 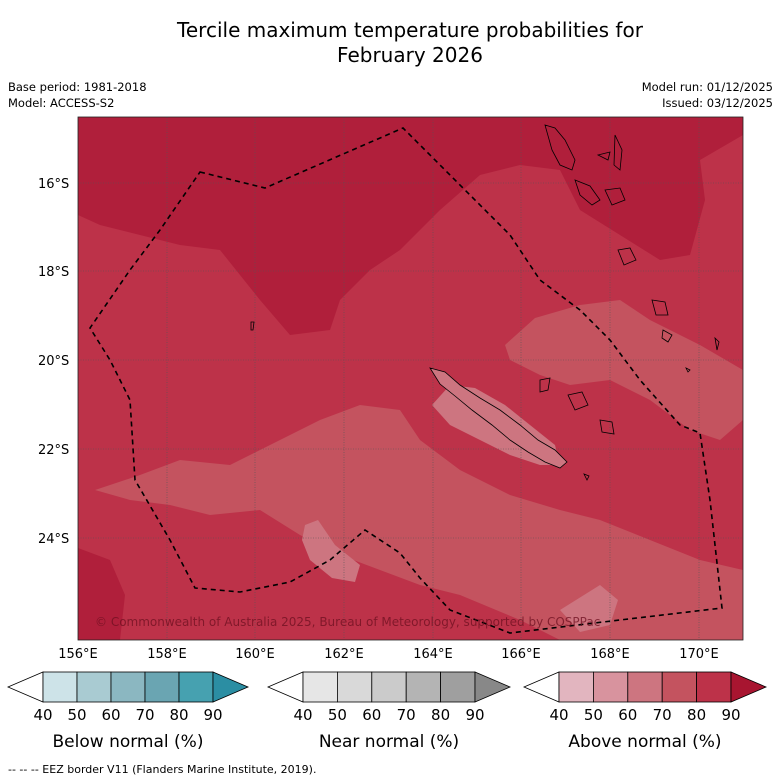 I want to click on lon-label-158e: 158°E, so click(x=167, y=653).